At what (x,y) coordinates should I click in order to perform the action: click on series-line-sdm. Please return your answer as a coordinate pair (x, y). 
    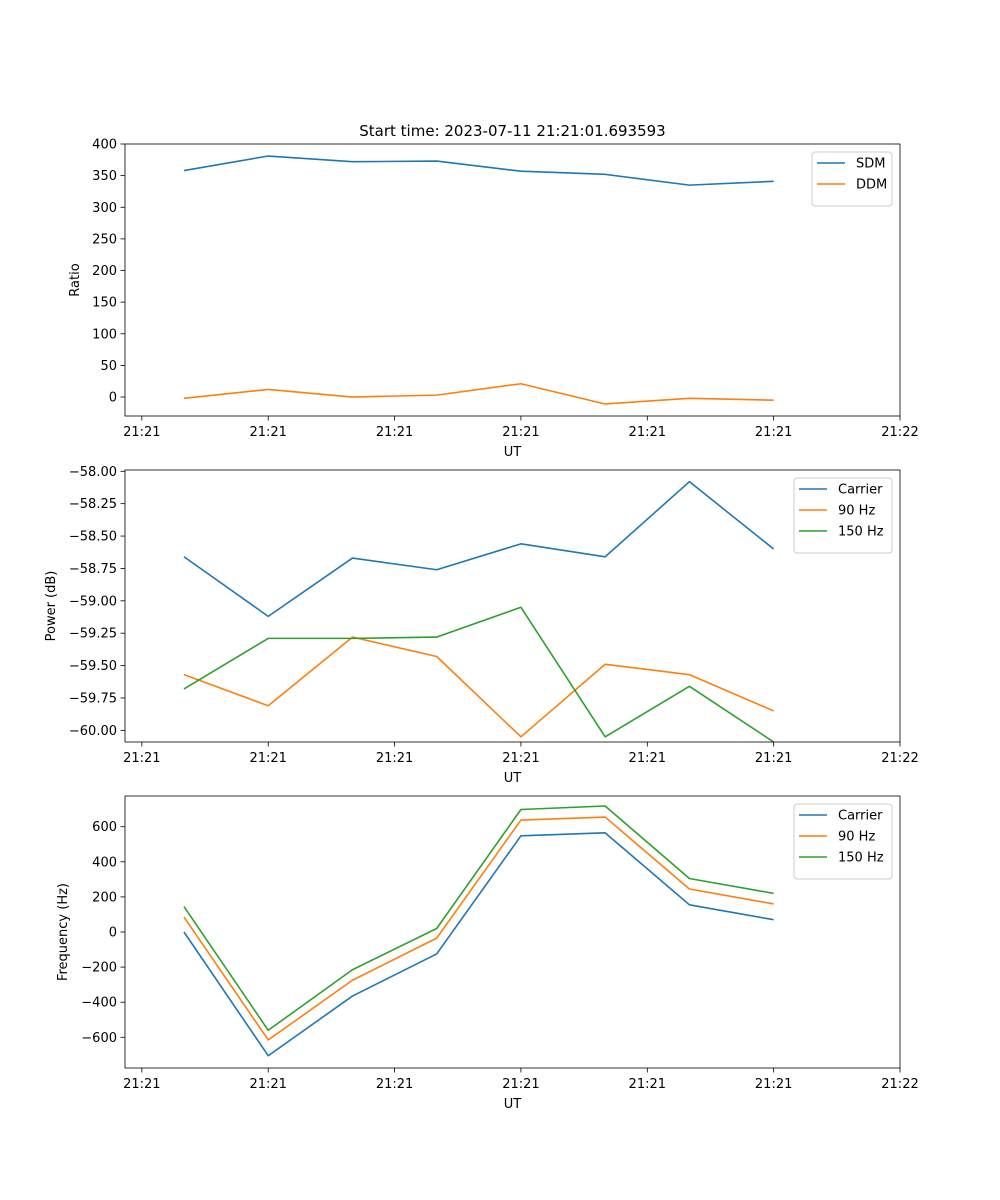
    Looking at the image, I should click on (478, 170).